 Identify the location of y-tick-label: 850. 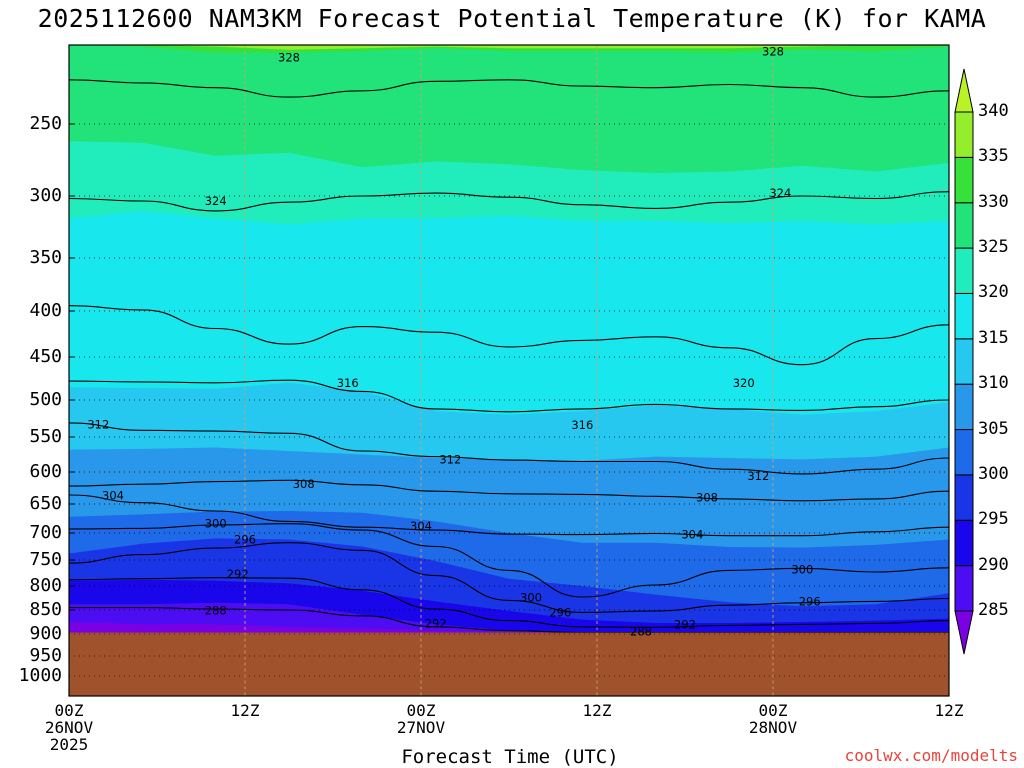
(45, 609).